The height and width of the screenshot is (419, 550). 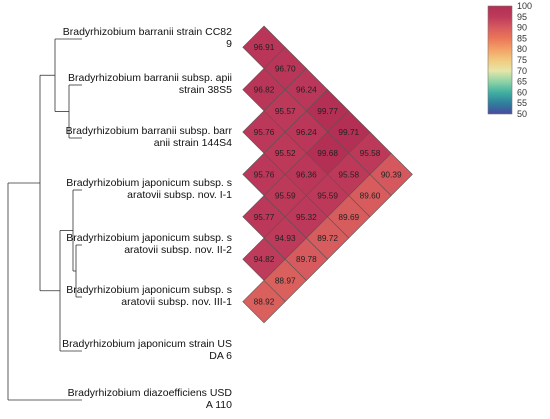 I want to click on heatmap-cell-value: 88.97, so click(x=285, y=280).